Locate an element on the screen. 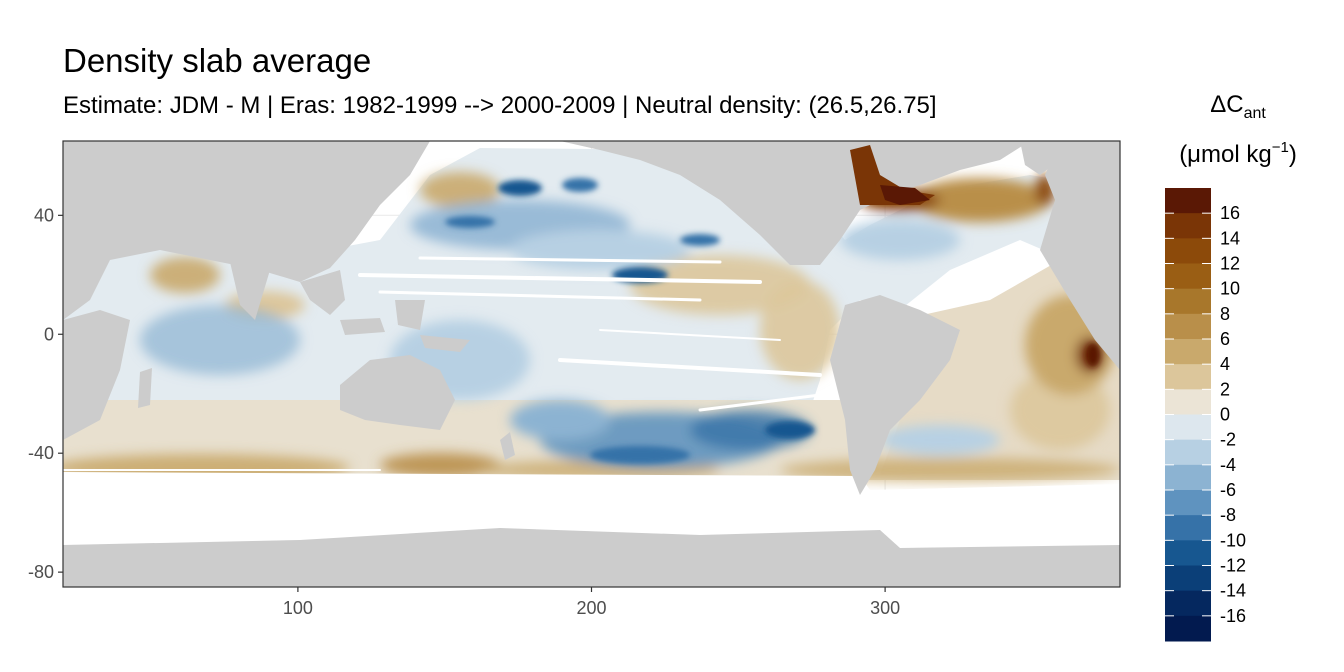 The image size is (1344, 672). legend-title: ΔCant is located at coordinates (1238, 106).